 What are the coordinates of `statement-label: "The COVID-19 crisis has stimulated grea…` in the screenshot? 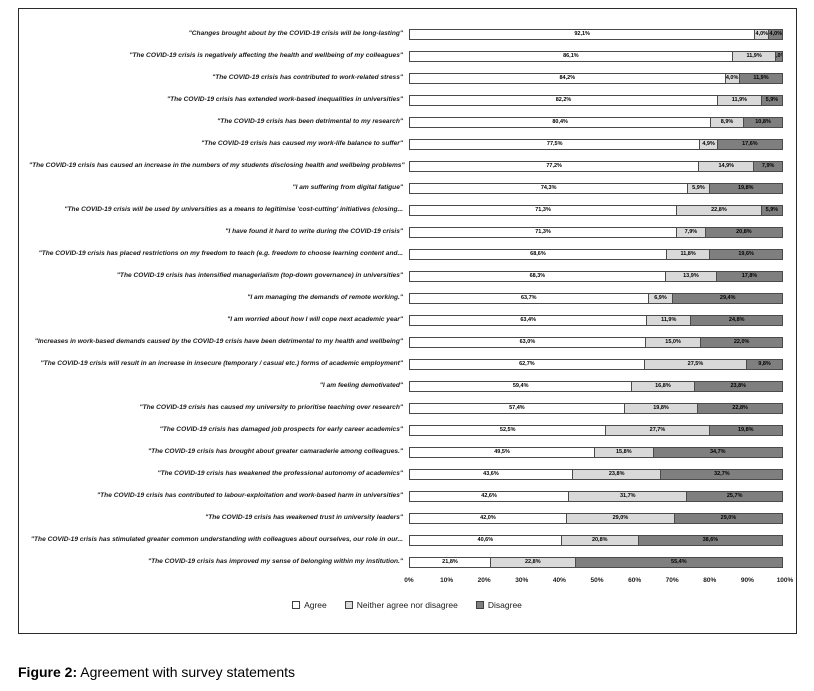 It's located at (216, 540).